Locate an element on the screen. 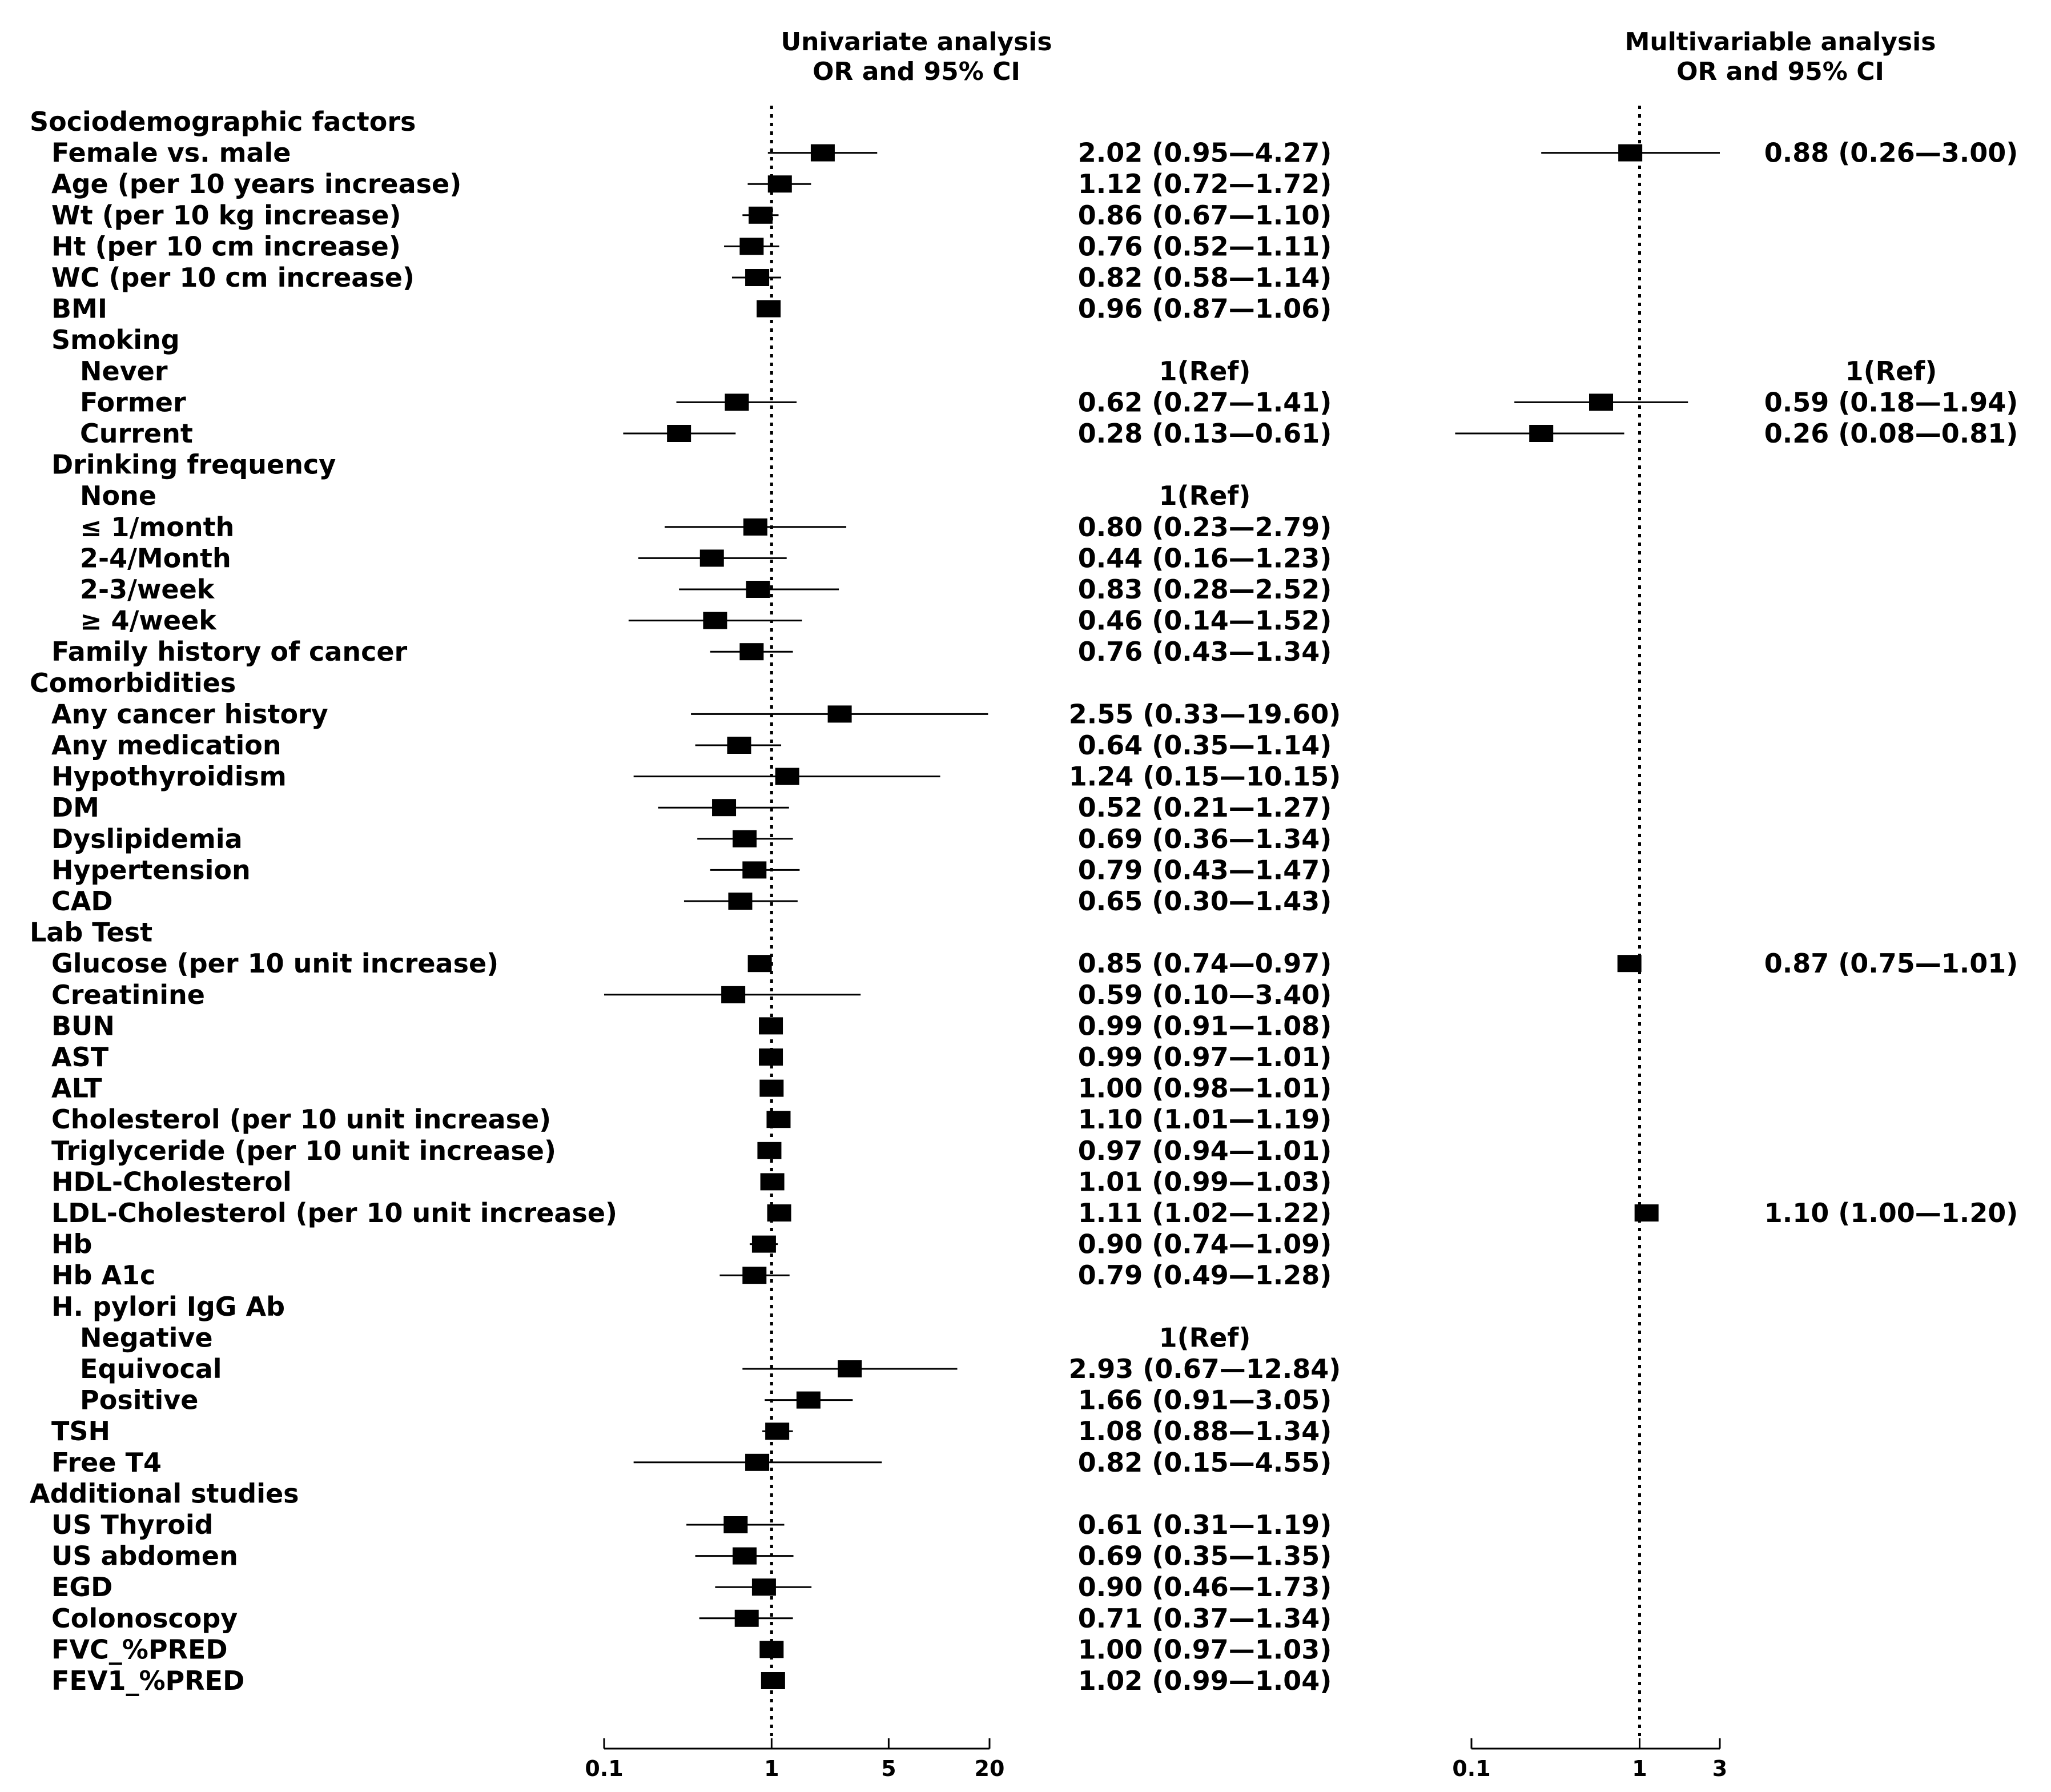 The image size is (2051, 1792). uni-or-value: 1.66 (0.91—3.05) is located at coordinates (1205, 1400).